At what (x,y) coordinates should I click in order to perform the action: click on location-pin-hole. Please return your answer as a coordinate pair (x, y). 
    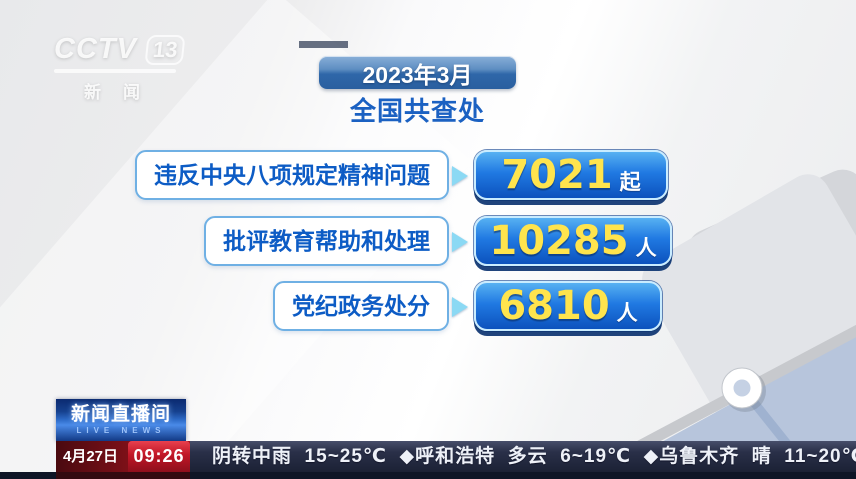
    Looking at the image, I should click on (742, 388).